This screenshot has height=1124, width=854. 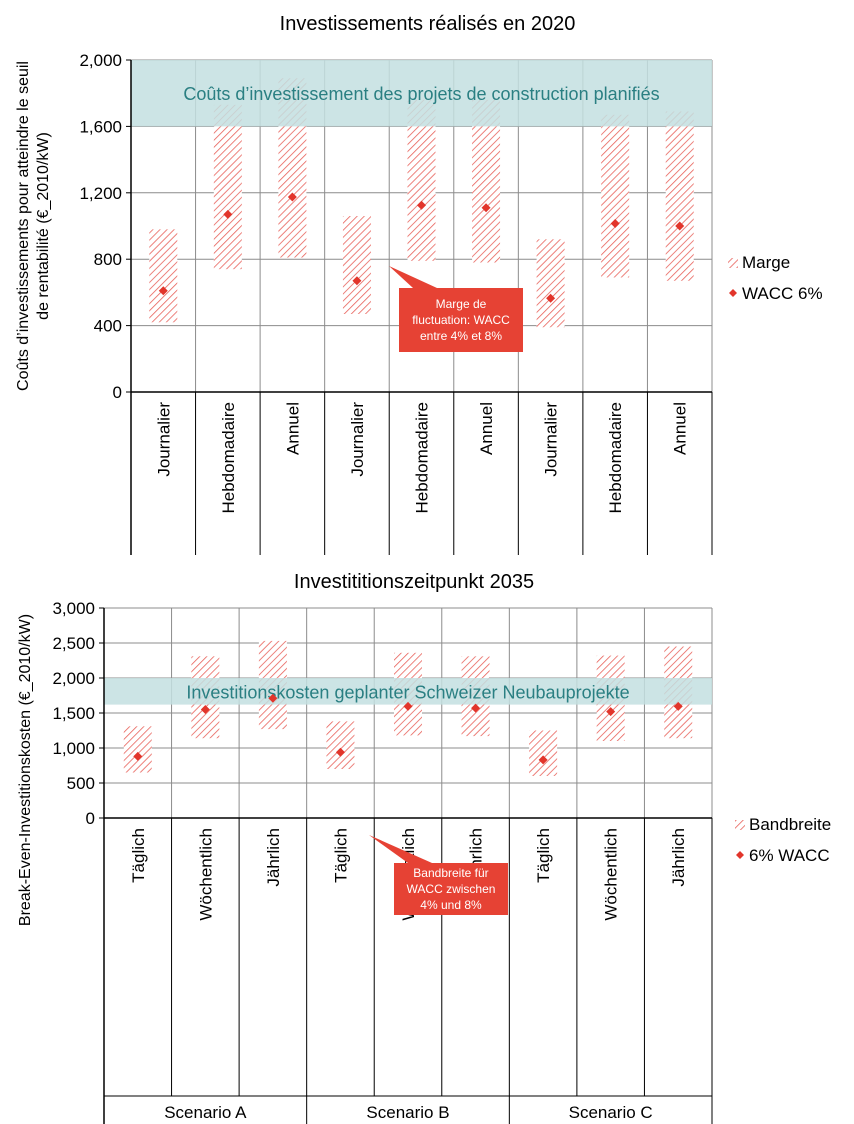 I want to click on y-tick-label: 500, so click(x=81, y=783).